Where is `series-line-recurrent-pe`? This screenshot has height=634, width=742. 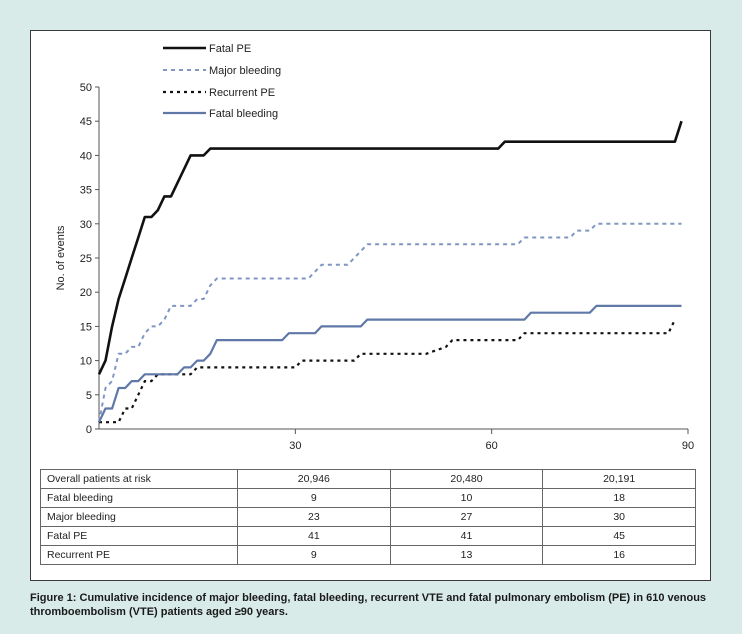
series-line-recurrent-pe is located at coordinates (387, 371).